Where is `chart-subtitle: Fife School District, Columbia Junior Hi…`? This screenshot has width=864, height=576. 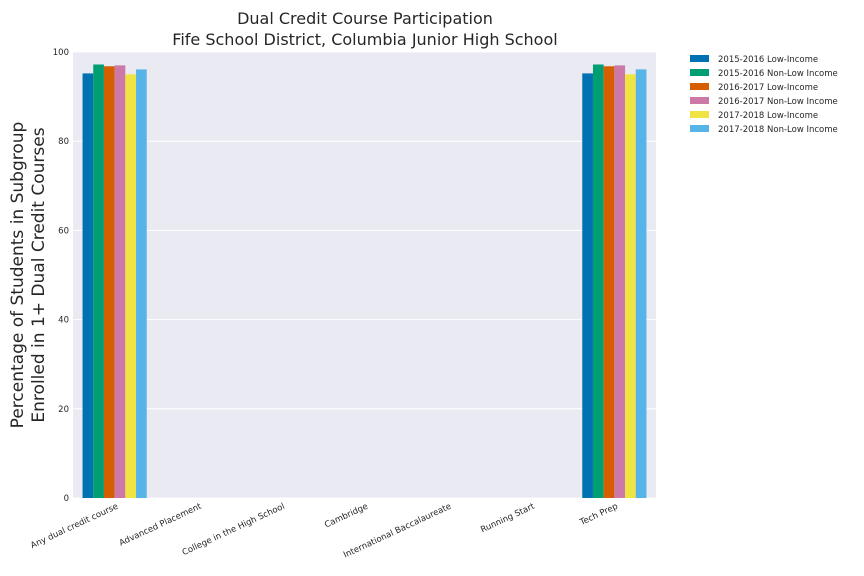
chart-subtitle: Fife School District, Columbia Junior Hi… is located at coordinates (364, 39).